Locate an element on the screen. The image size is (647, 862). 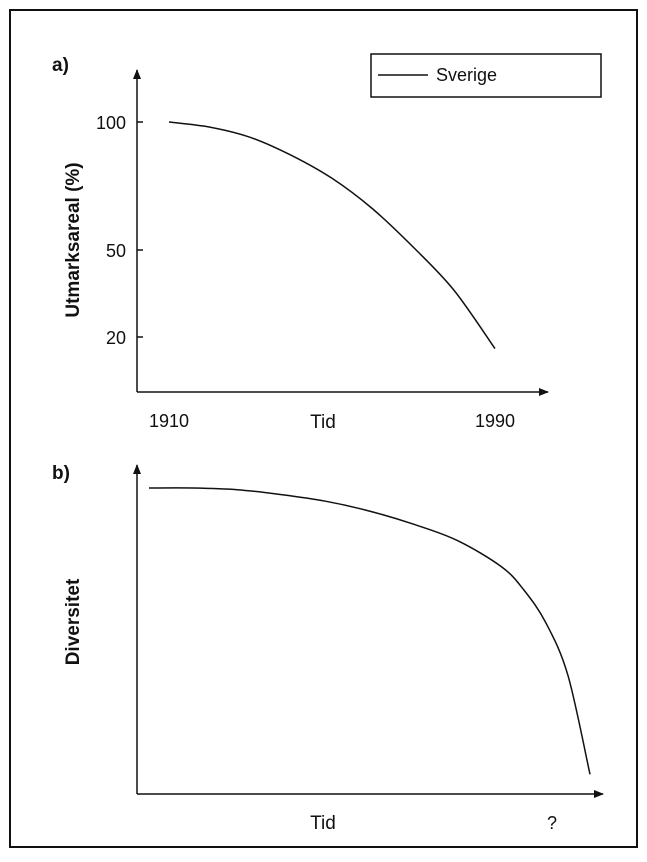
panel-a-y-tick-label-20: 20 is located at coordinates (116, 338).